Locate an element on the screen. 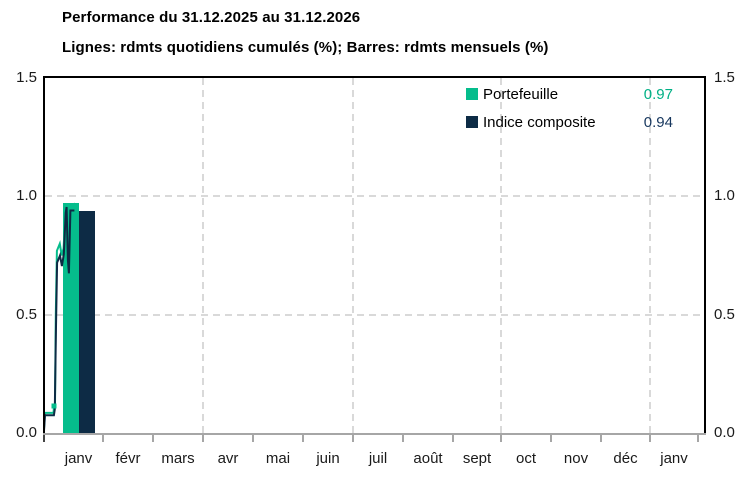  plot-border-top is located at coordinates (374, 77).